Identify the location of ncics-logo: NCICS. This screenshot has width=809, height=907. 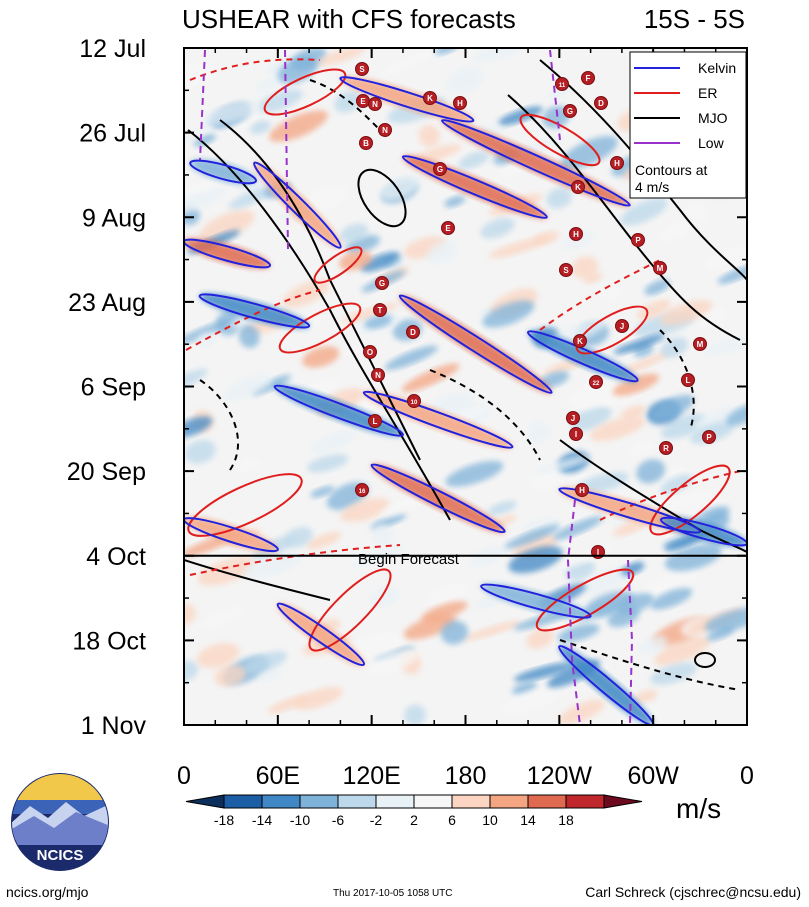
(60, 822).